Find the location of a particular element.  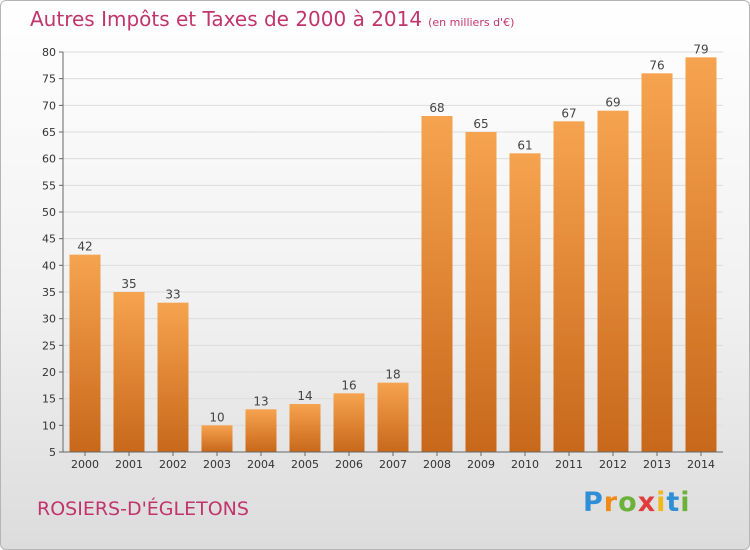

data-label: 68 is located at coordinates (436, 108).